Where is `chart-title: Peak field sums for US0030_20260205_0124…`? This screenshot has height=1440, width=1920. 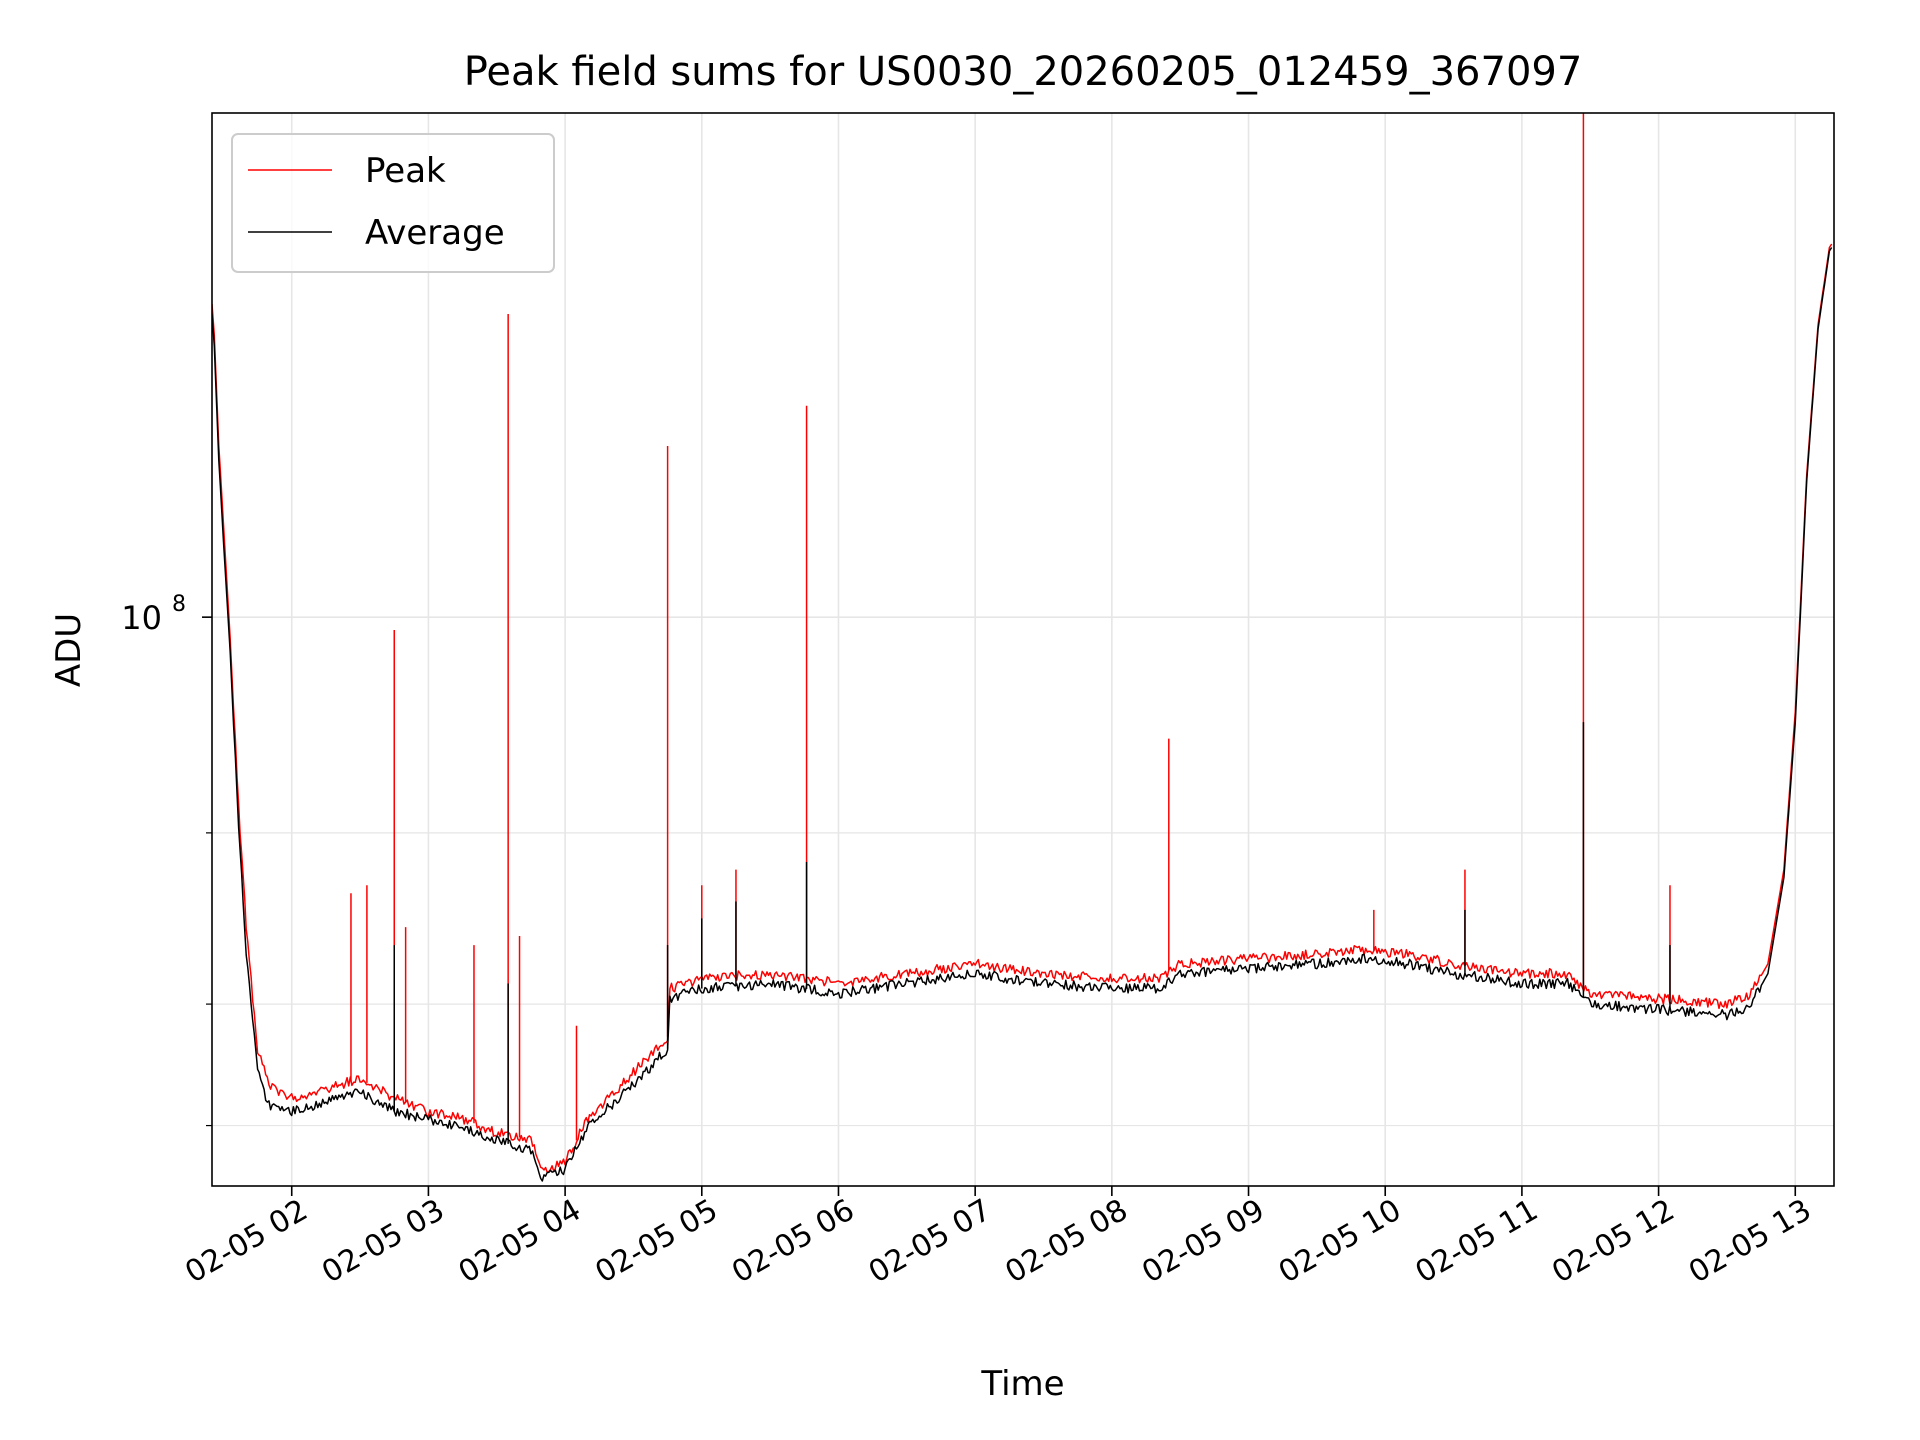
chart-title: Peak field sums for US0030_20260205_0124… is located at coordinates (1023, 72).